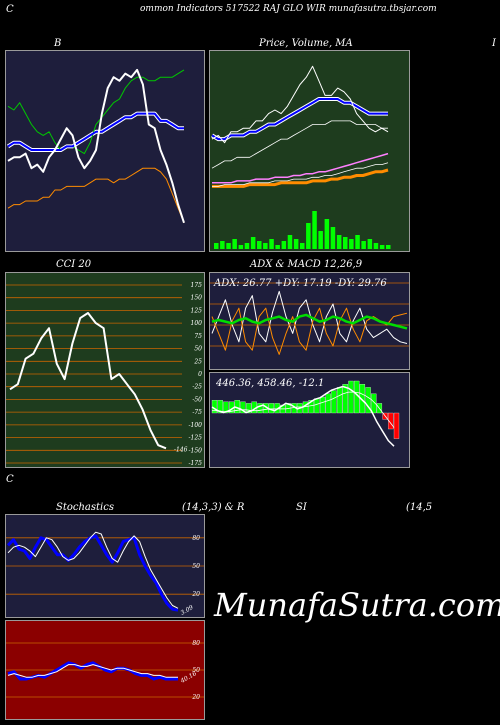 Image resolution: width=500 pixels, height=725 pixels. I want to click on adx-macd-title: ADX & MACD 12,26,9, so click(306, 264).